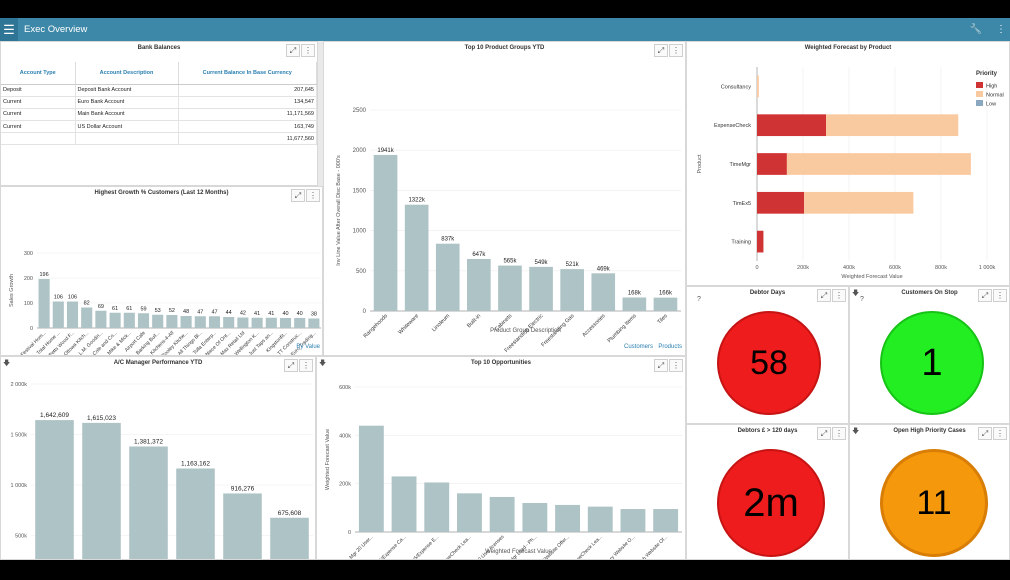 The width and height of the screenshot is (1010, 580). Describe the element at coordinates (127, 73) in the screenshot. I see `column-header: Account Description` at that location.